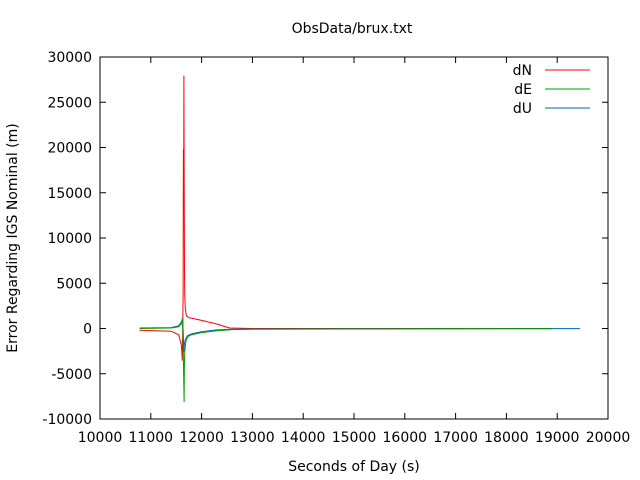 The image size is (640, 480). Describe the element at coordinates (522, 71) in the screenshot. I see `legend-label: dN` at that location.